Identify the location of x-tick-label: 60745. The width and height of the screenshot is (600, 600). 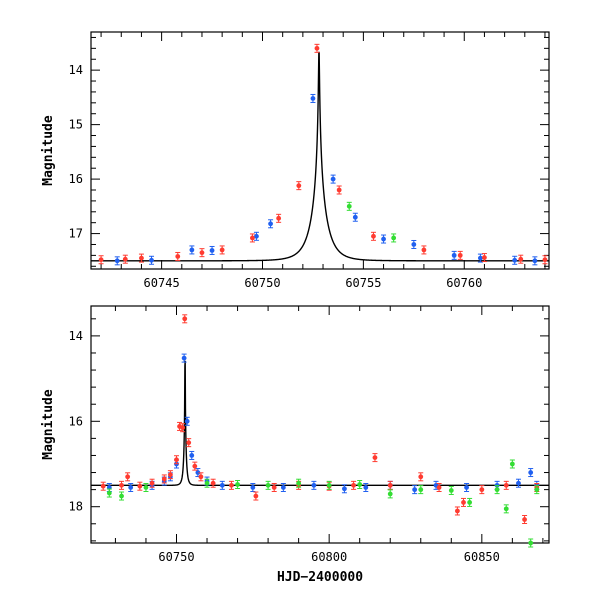
(162, 283).